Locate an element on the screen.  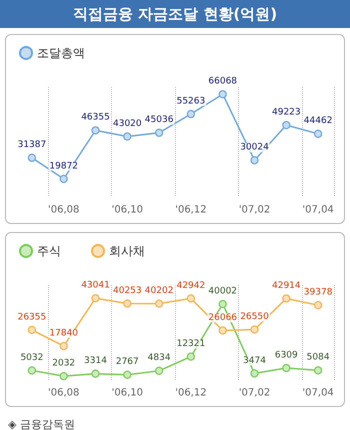
text: ◈ 금융감독원 is located at coordinates (41, 423).